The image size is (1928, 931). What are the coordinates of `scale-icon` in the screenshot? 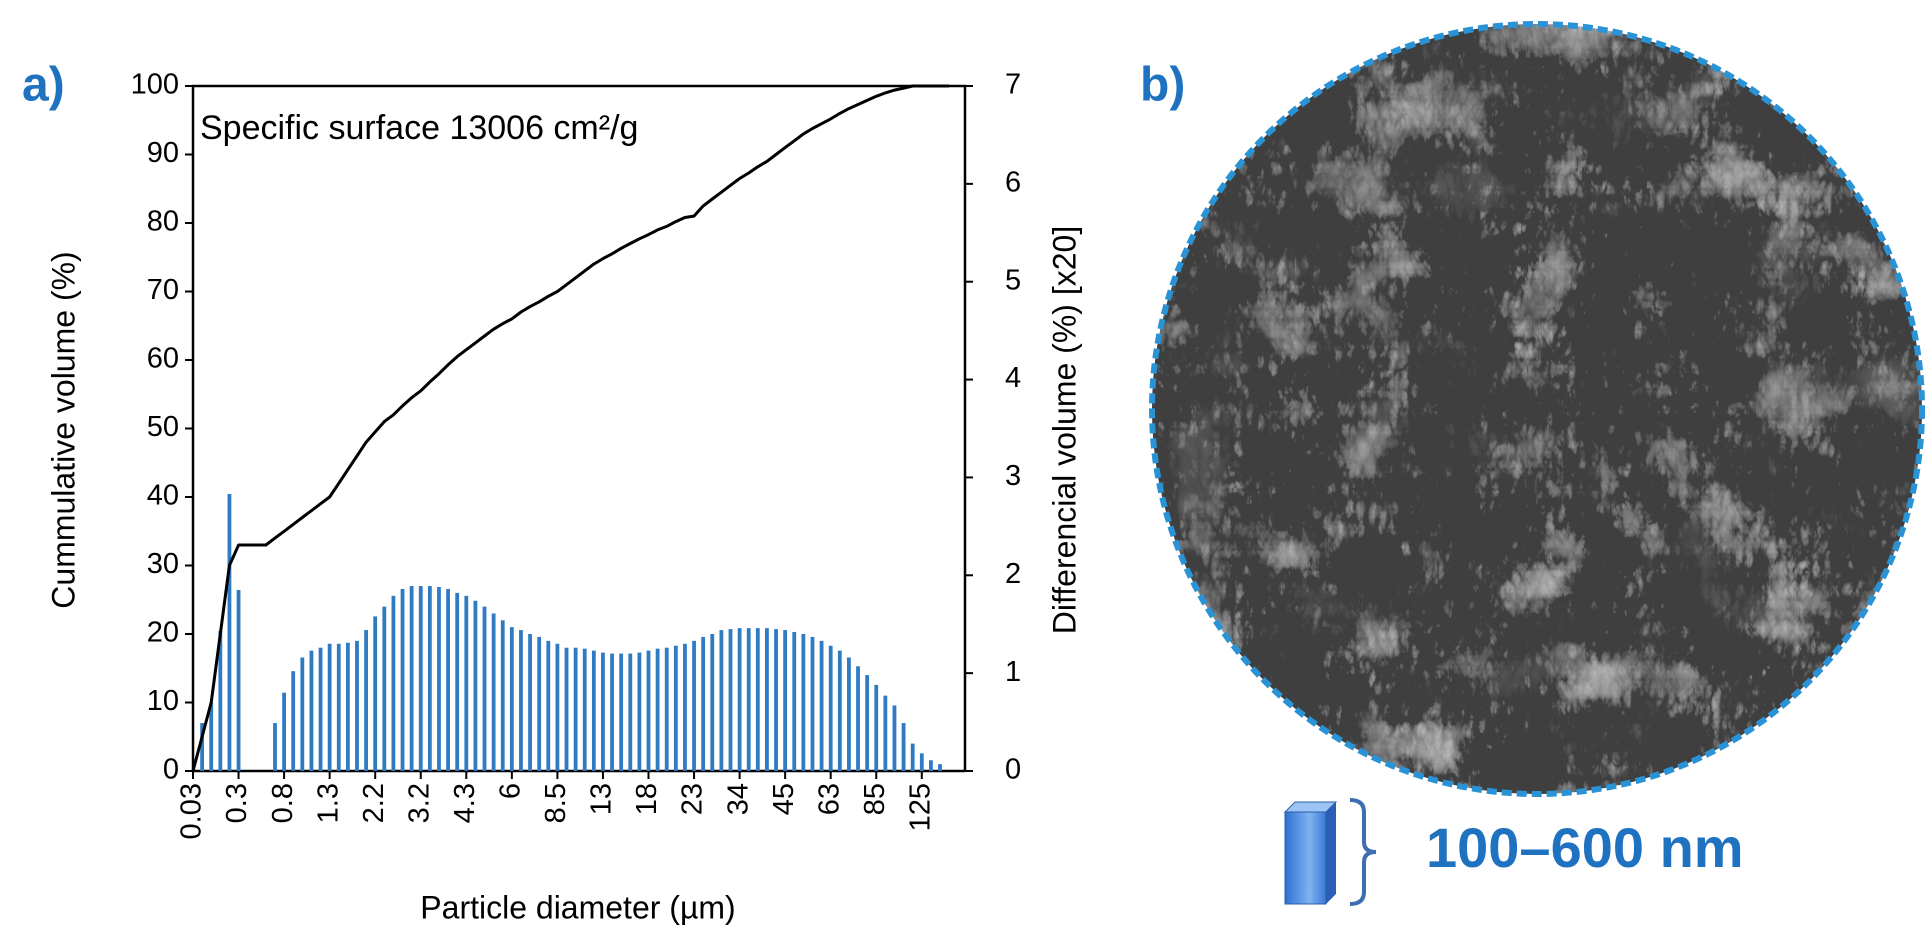 It's located at (1330, 852).